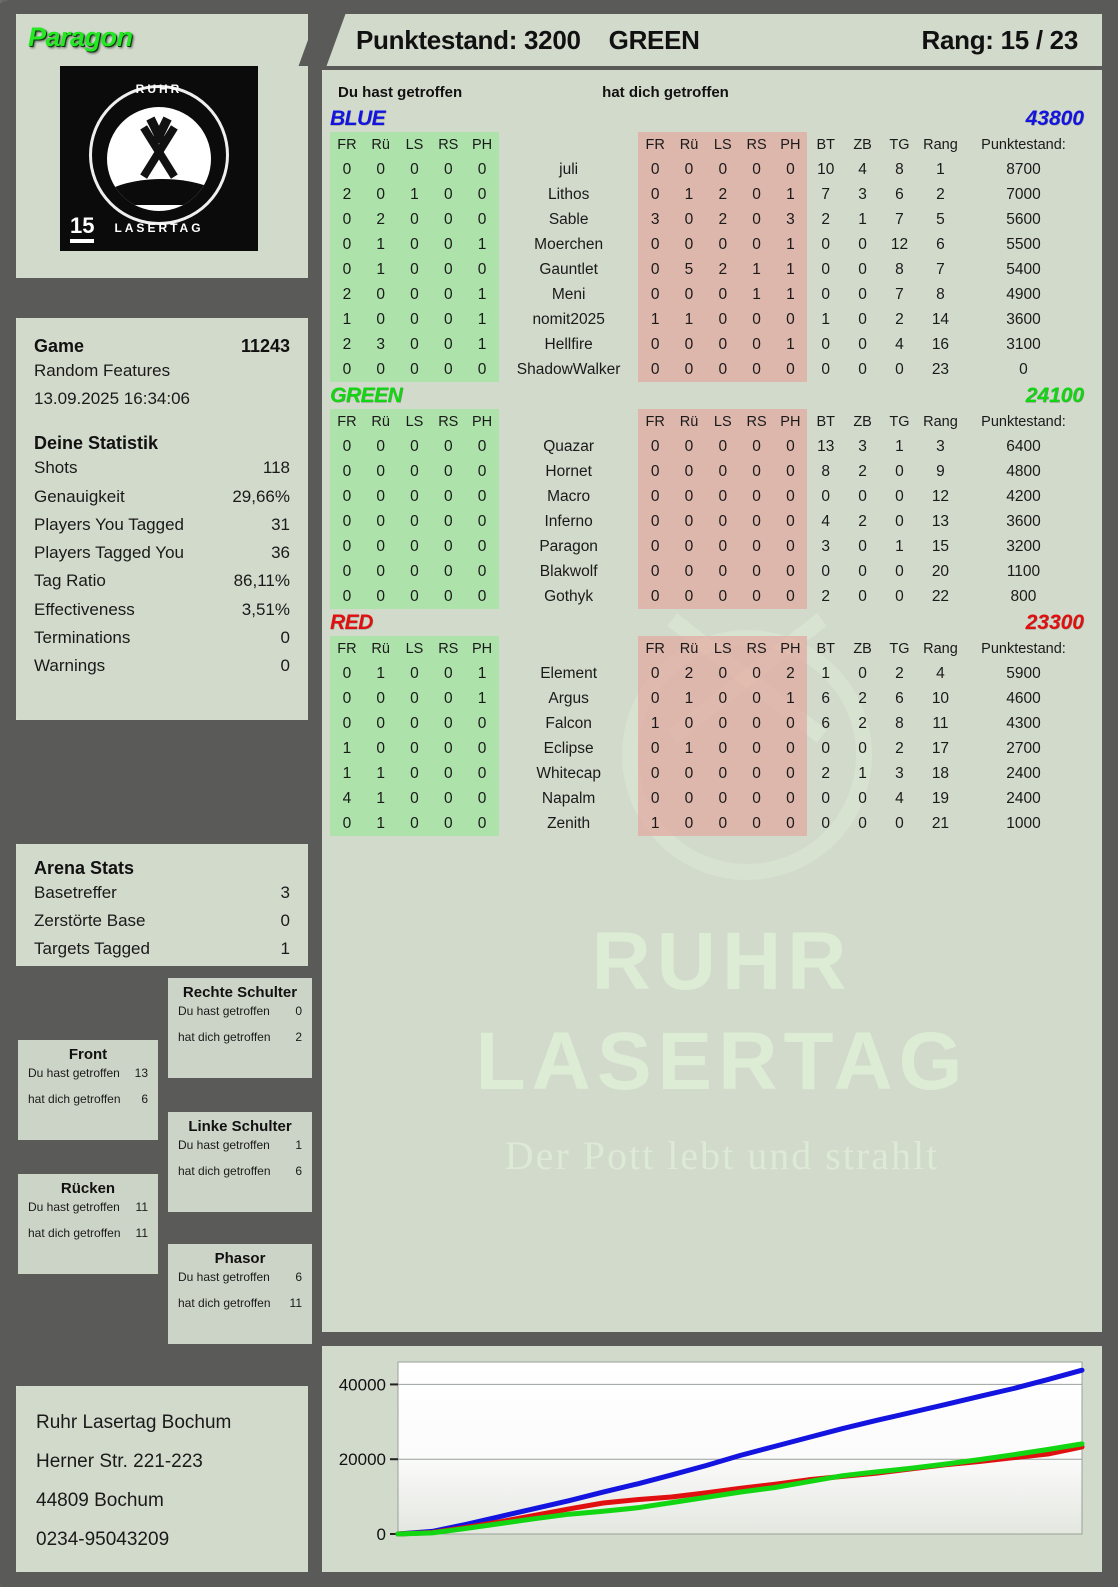  I want to click on col-head-you-RS: RS, so click(448, 648).